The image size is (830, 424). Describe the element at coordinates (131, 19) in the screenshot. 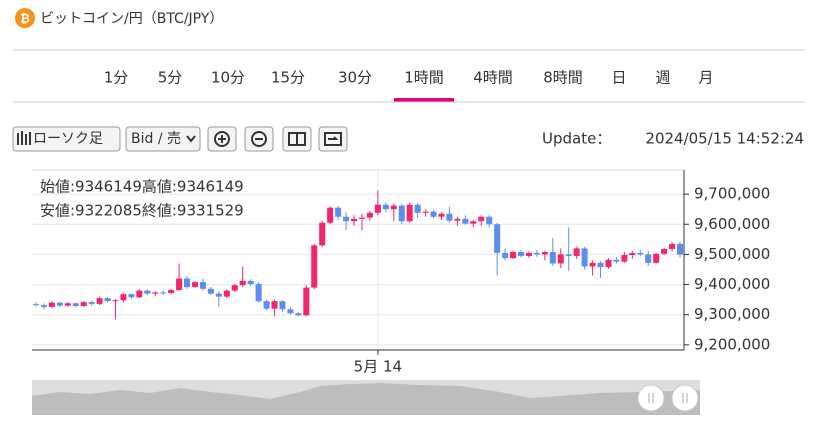

I see `pair-title: ビットコイン/円（BTC/JPY）` at that location.